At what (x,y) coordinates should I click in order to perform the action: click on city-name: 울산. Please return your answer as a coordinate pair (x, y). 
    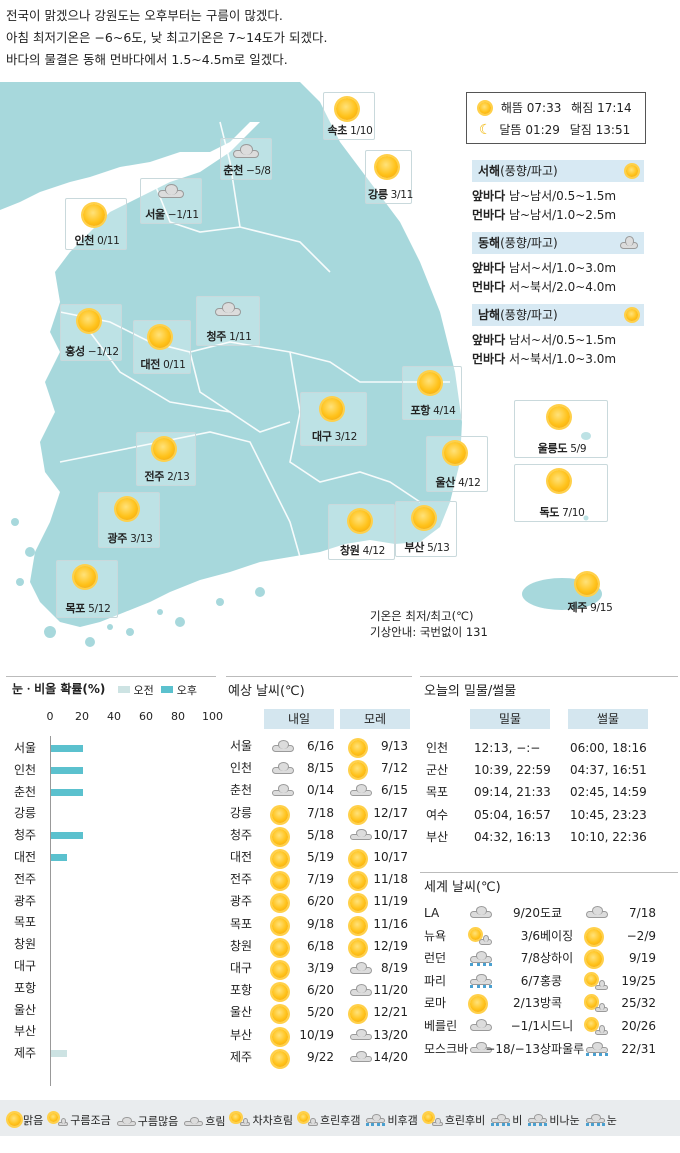
    Looking at the image, I should click on (445, 482).